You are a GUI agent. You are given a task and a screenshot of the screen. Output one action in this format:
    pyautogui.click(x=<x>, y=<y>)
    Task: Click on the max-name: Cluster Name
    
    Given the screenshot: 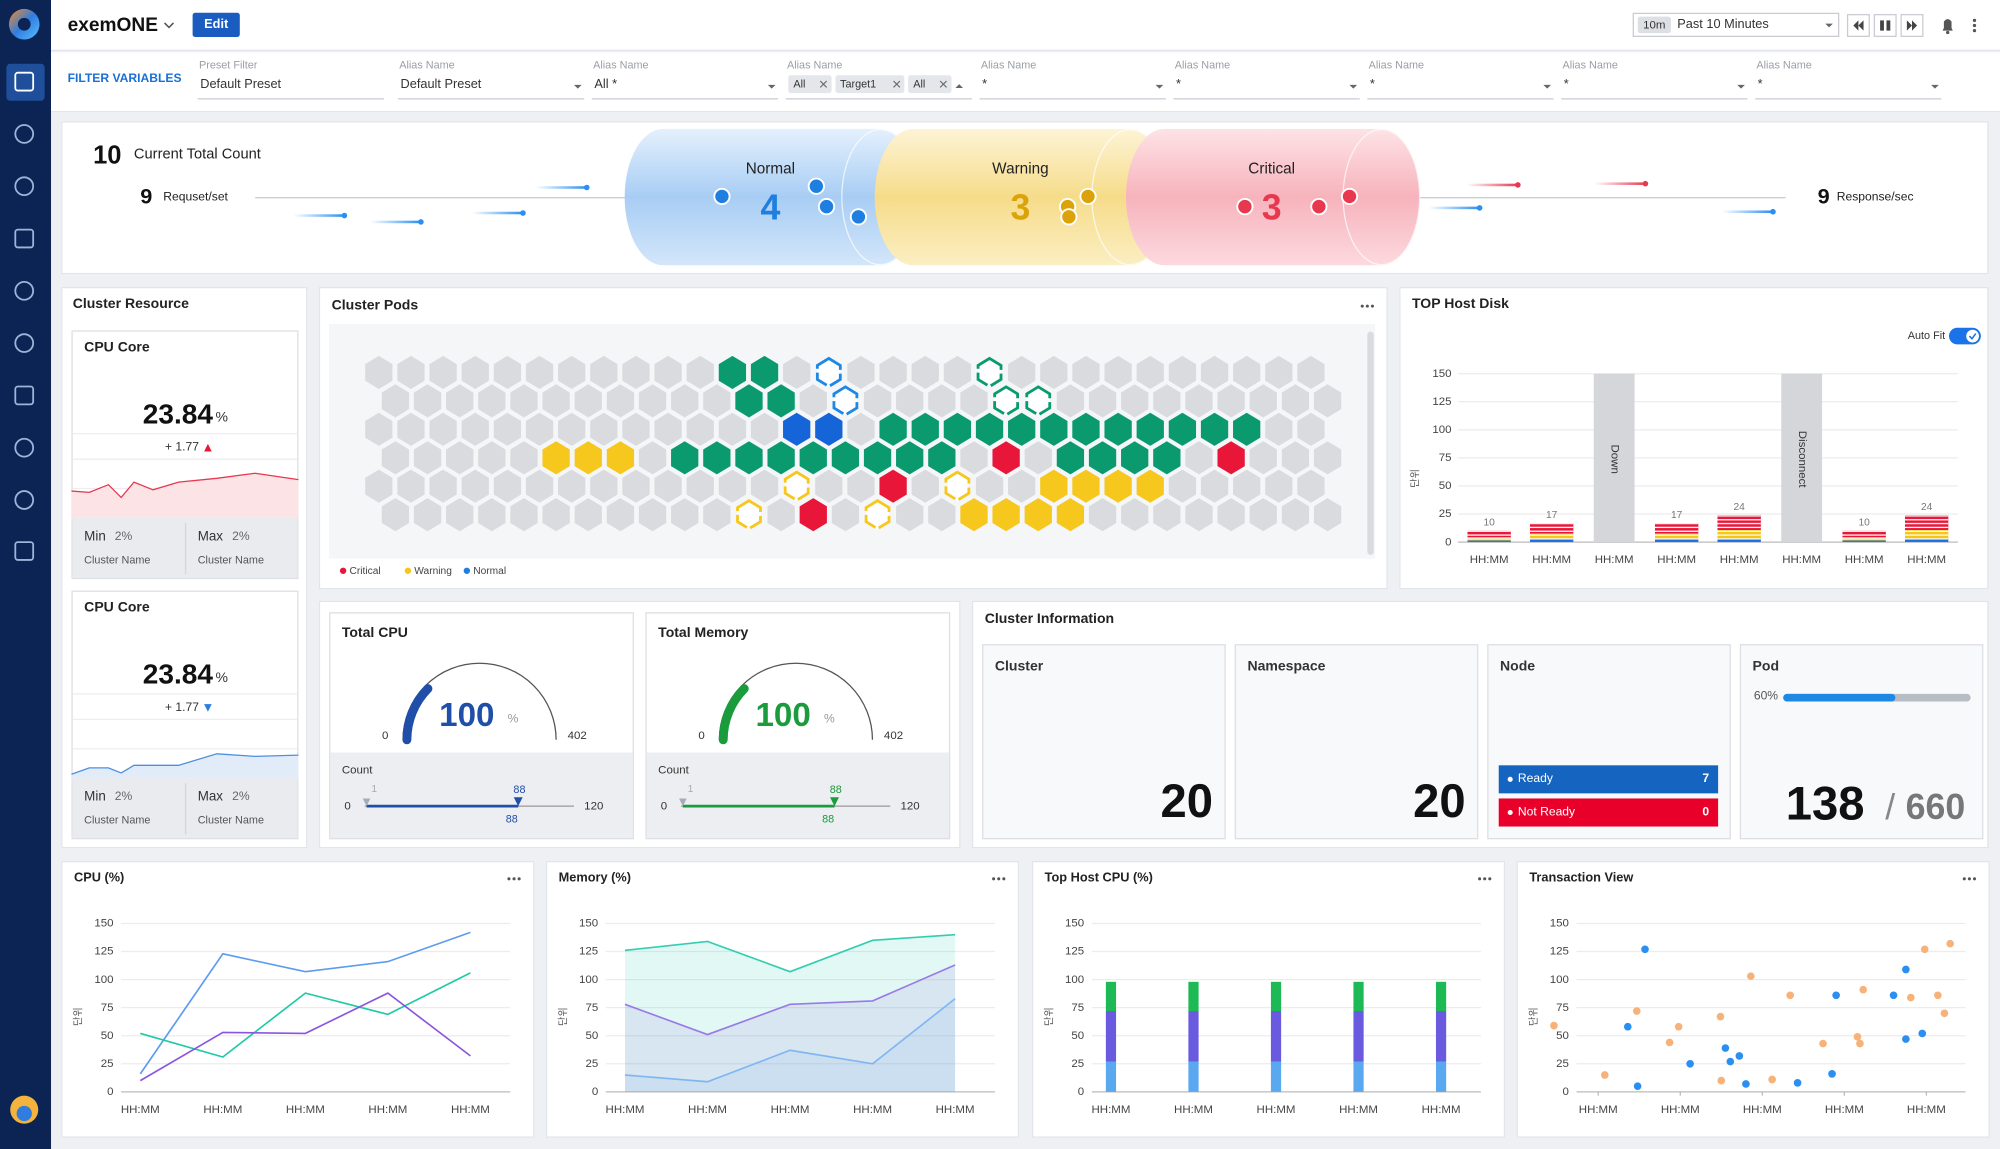 What is the action you would take?
    pyautogui.click(x=230, y=560)
    